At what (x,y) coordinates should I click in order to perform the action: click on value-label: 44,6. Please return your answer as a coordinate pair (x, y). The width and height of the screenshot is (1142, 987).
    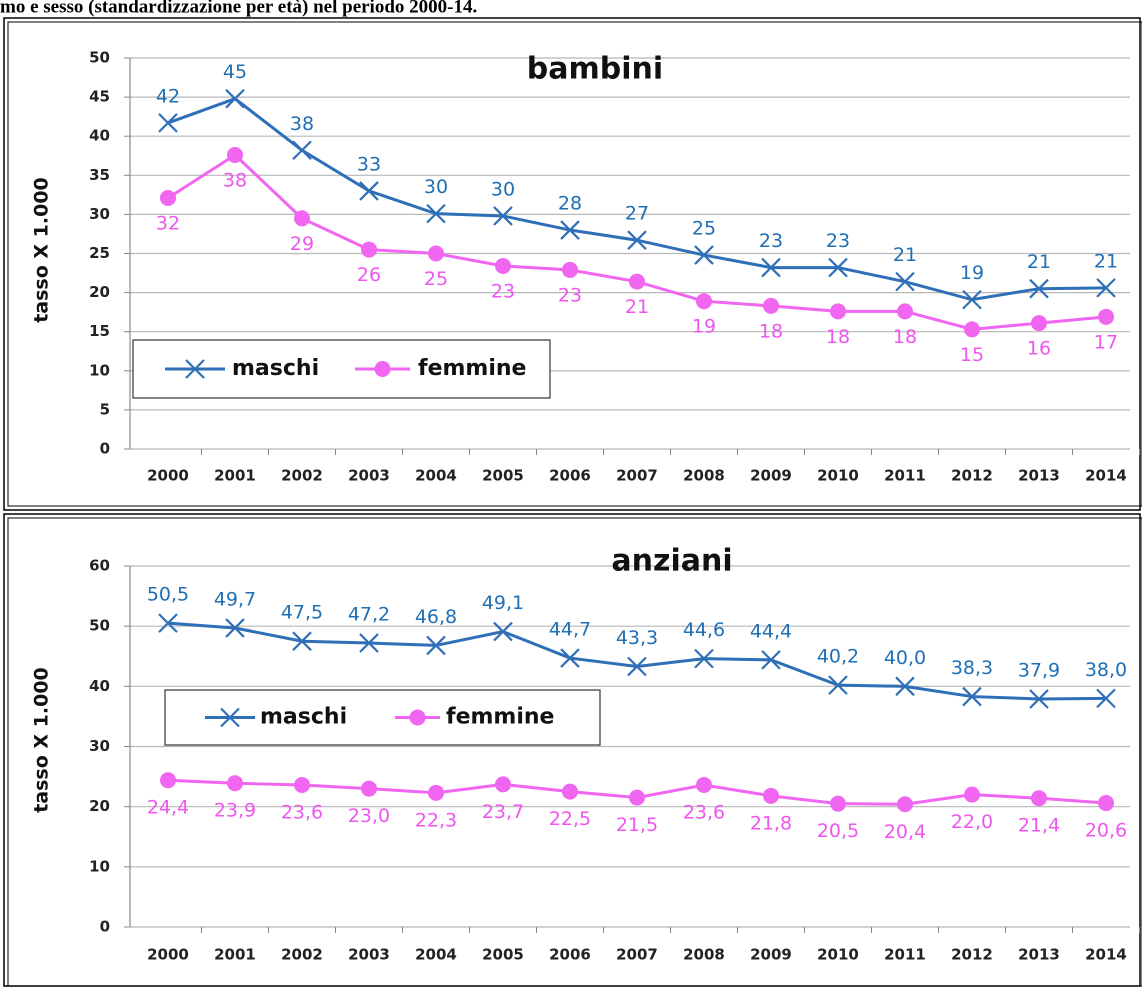
    Looking at the image, I should click on (704, 630).